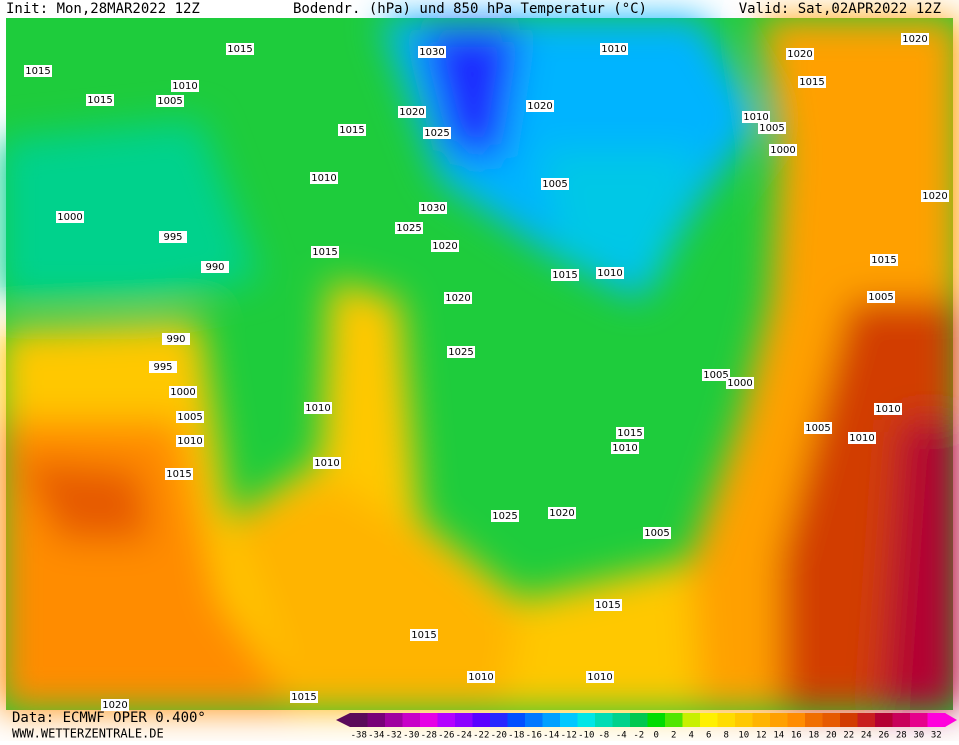 The height and width of the screenshot is (745, 959). I want to click on colorbar-tick-label: 10, so click(743, 736).